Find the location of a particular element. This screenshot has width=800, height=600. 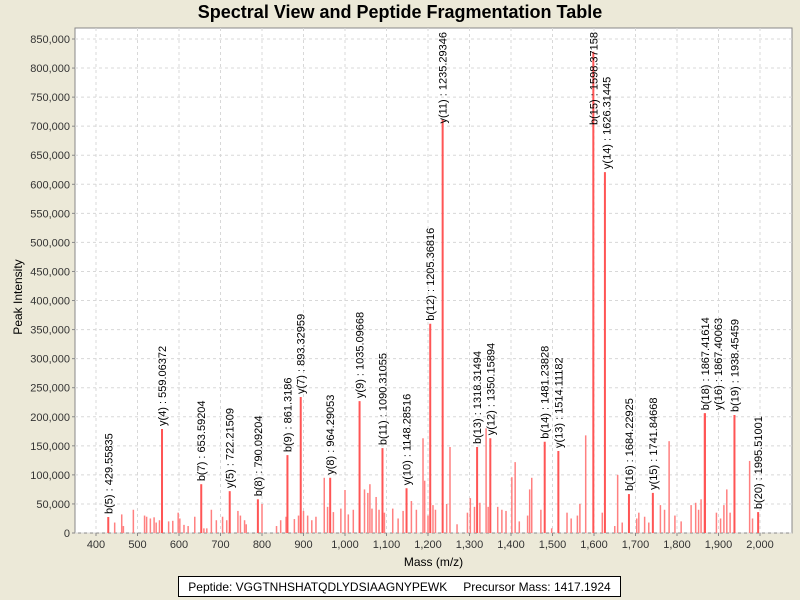

y-tick-label: 650,000 is located at coordinates (50, 156).